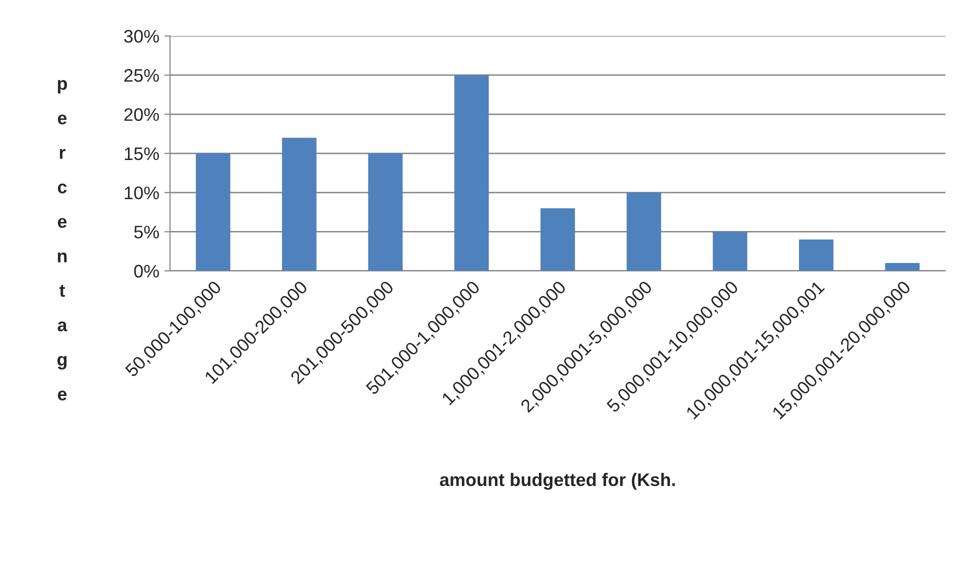  I want to click on y-tick-label: 25%, so click(141, 75).